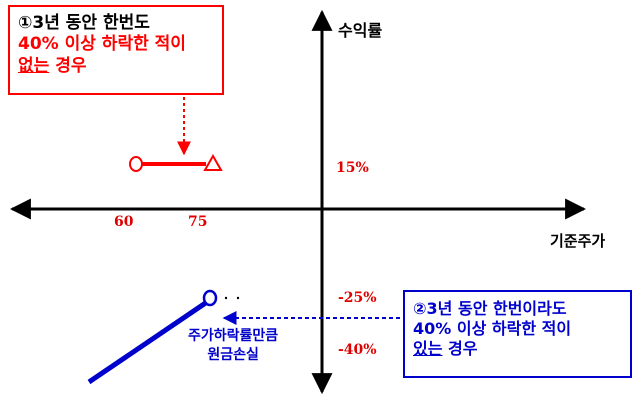 Image resolution: width=636 pixels, height=396 pixels. What do you see at coordinates (233, 354) in the screenshot?
I see `loss-line2: 원금손실` at bounding box center [233, 354].